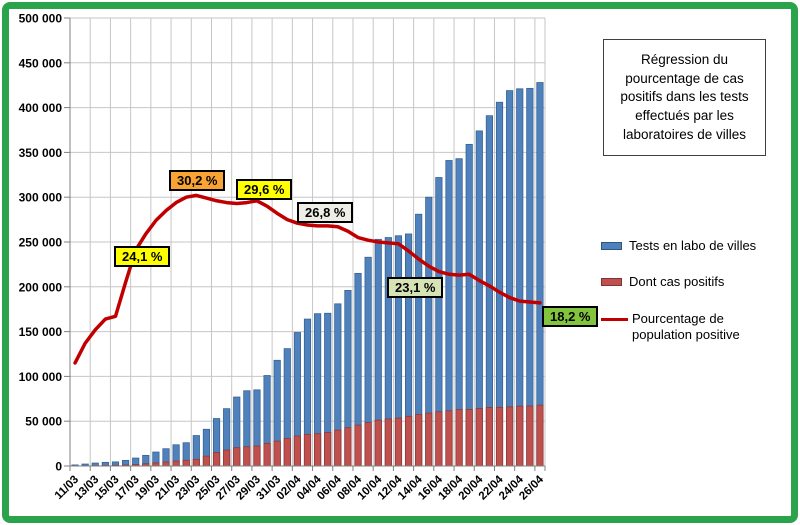 This screenshot has height=525, width=800. Describe the element at coordinates (41, 377) in the screenshot. I see `svg-text: 100 000` at that location.